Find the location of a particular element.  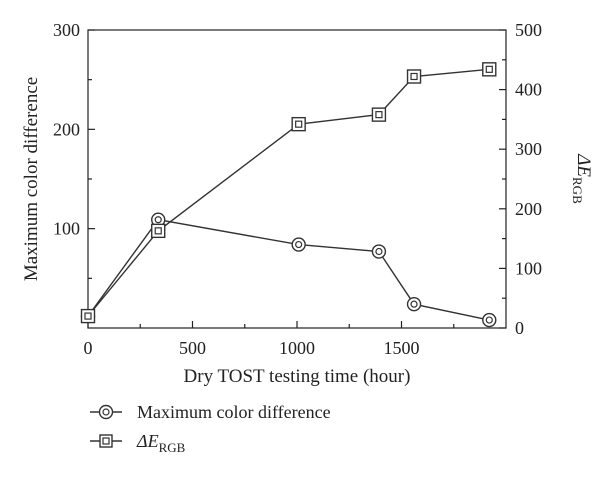

x-tick-label: 1500 is located at coordinates (402, 348).